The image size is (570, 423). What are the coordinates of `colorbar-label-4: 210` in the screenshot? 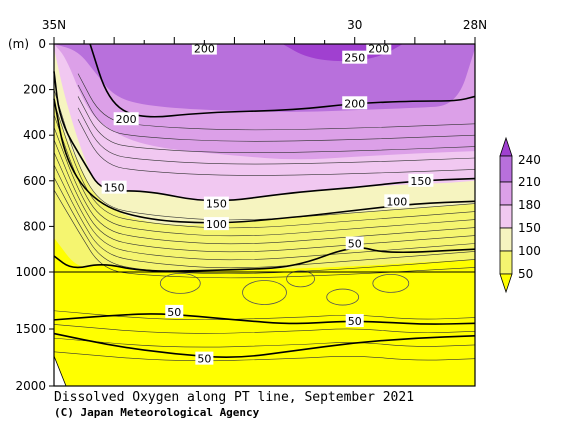 It's located at (529, 182).